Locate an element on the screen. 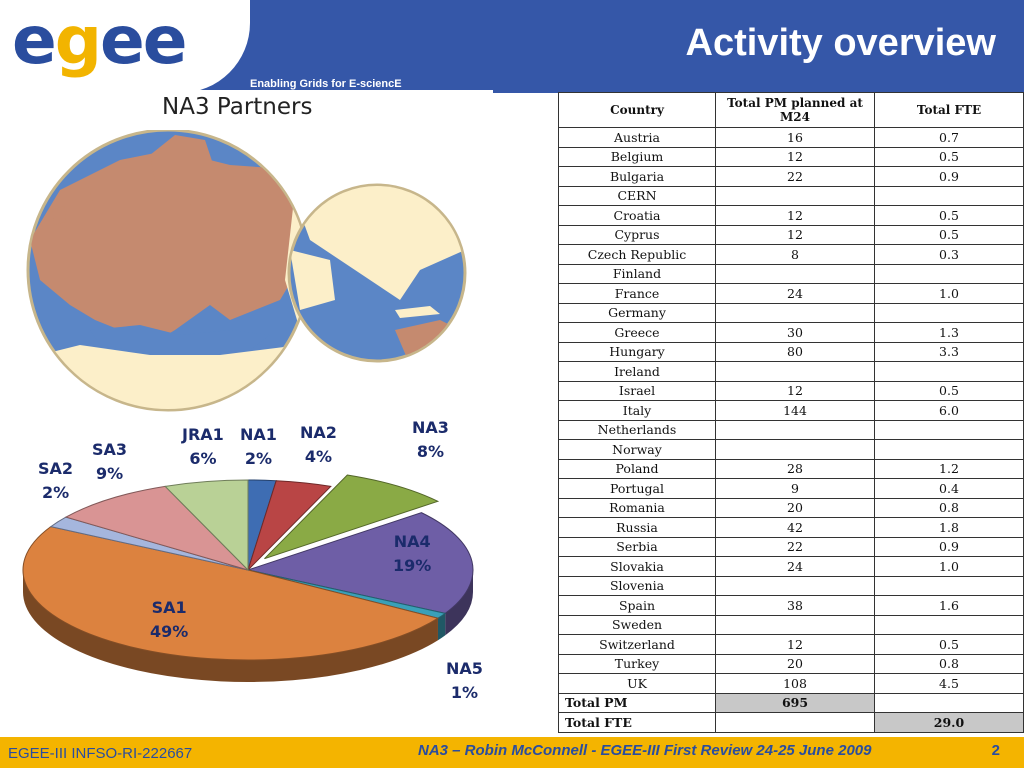 This screenshot has height=768, width=1024. pie-slice-na4 is located at coordinates (360, 563).